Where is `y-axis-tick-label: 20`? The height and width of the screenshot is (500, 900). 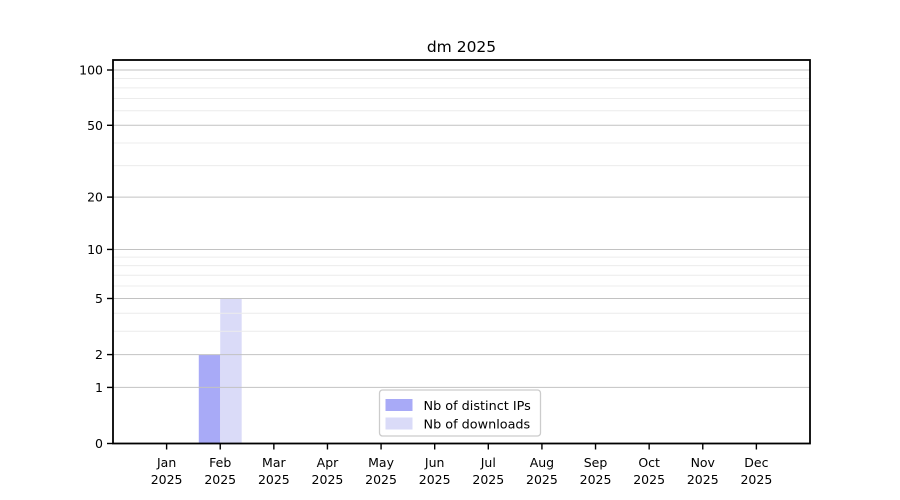 y-axis-tick-label: 20 is located at coordinates (95, 197).